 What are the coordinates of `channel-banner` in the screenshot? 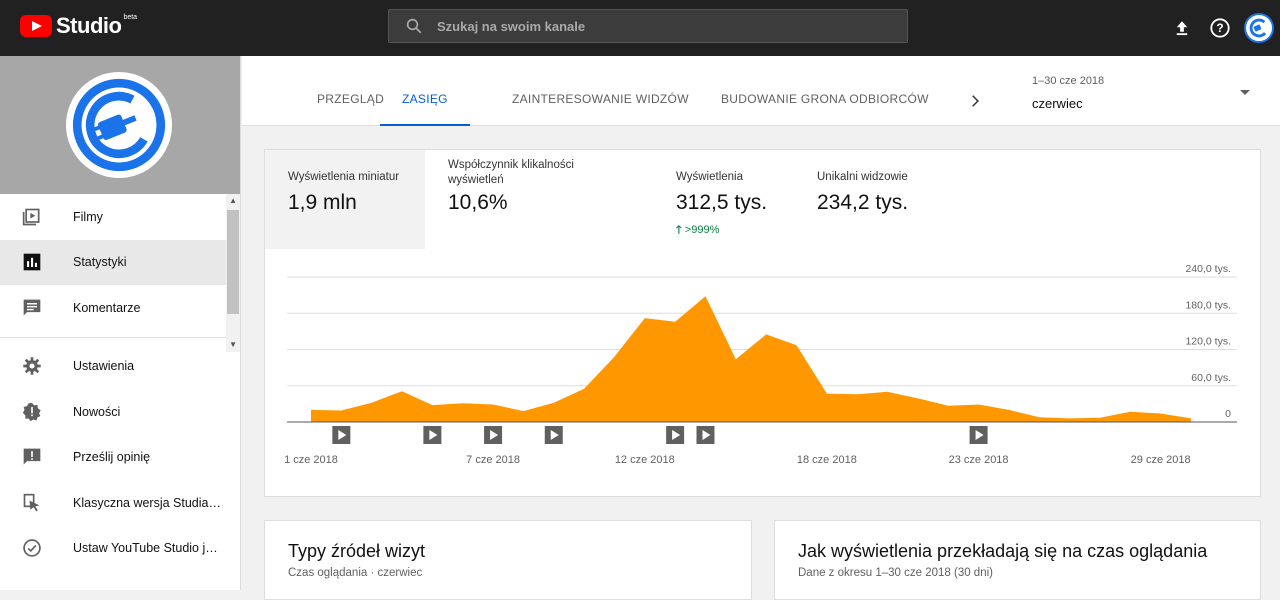 It's located at (120, 125).